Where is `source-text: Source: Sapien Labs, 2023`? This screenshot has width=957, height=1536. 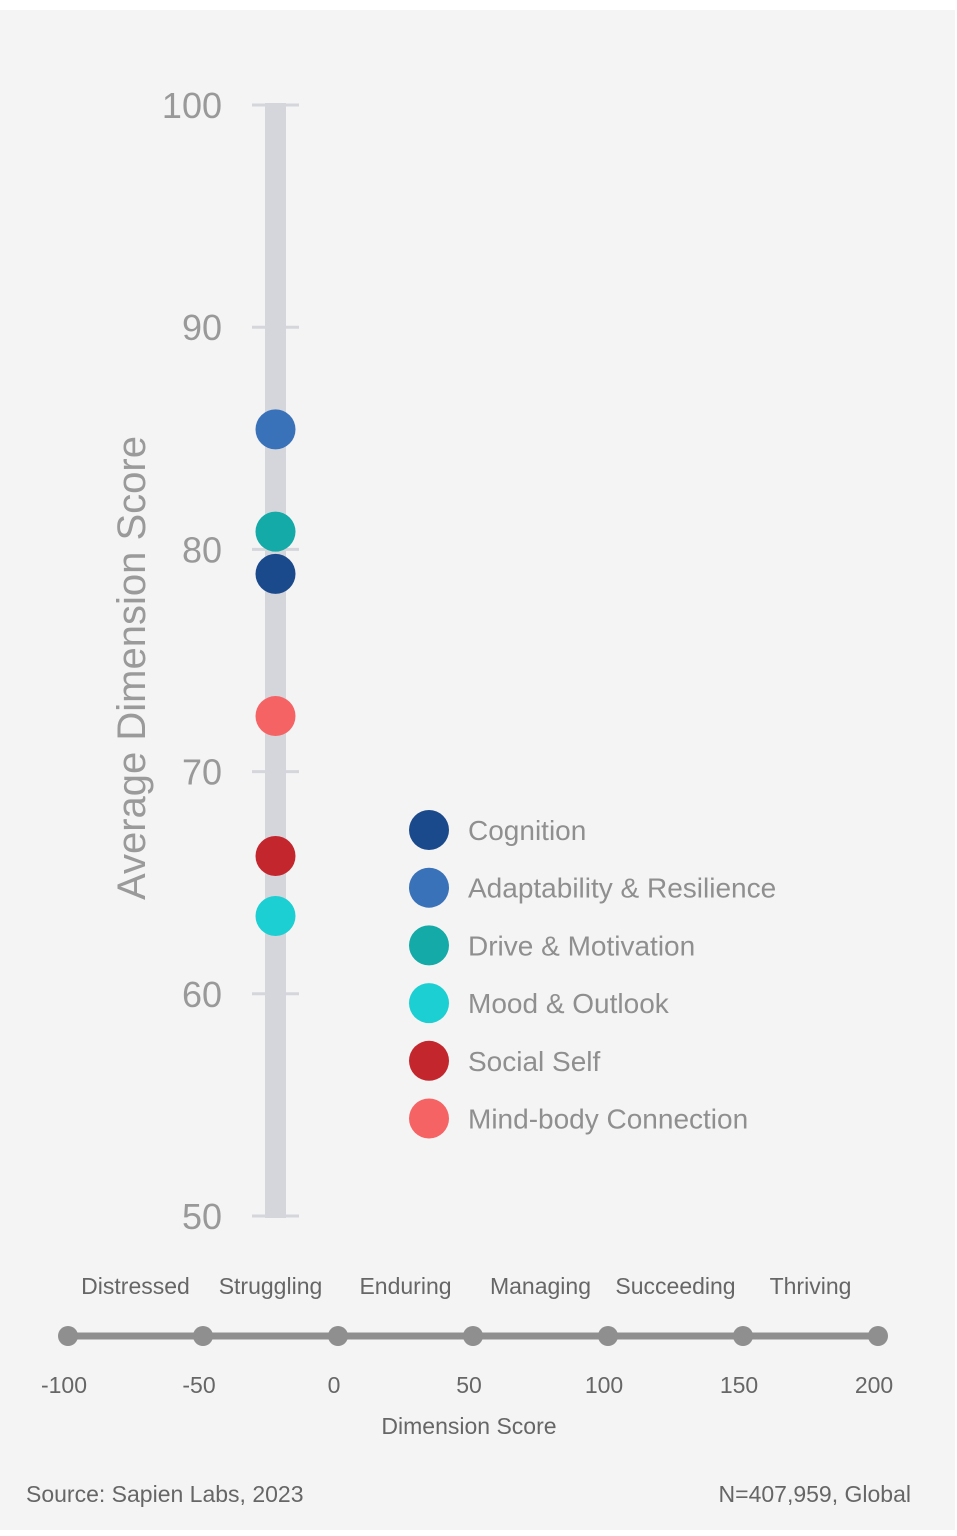
source-text: Source: Sapien Labs, 2023 is located at coordinates (164, 1494).